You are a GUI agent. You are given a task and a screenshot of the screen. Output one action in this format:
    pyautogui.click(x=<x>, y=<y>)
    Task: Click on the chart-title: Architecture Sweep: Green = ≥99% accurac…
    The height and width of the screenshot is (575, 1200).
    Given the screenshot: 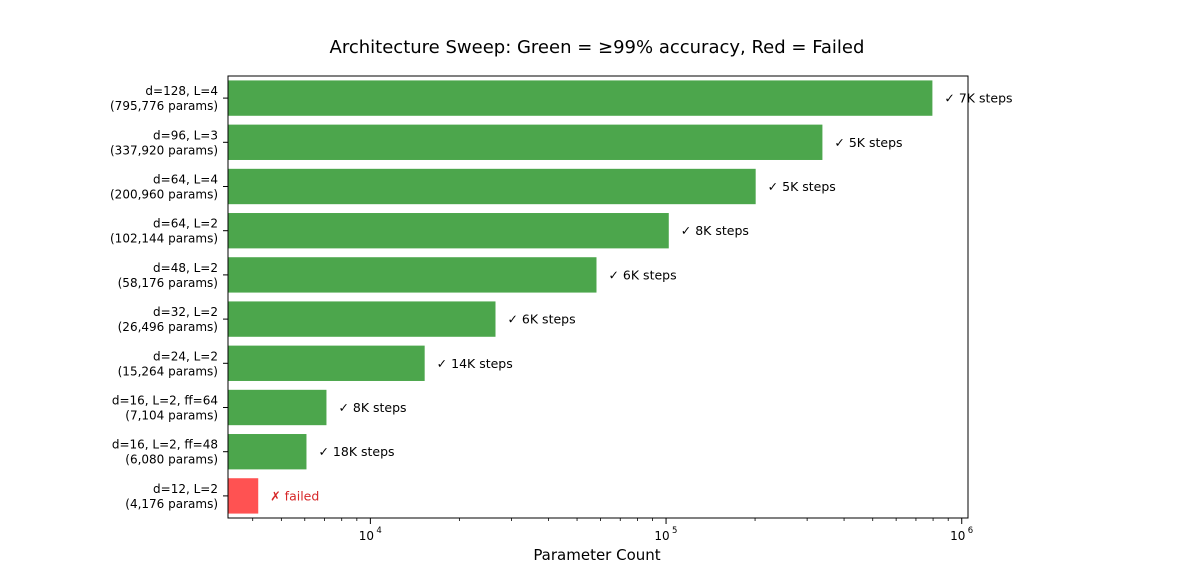 What is the action you would take?
    pyautogui.click(x=597, y=47)
    